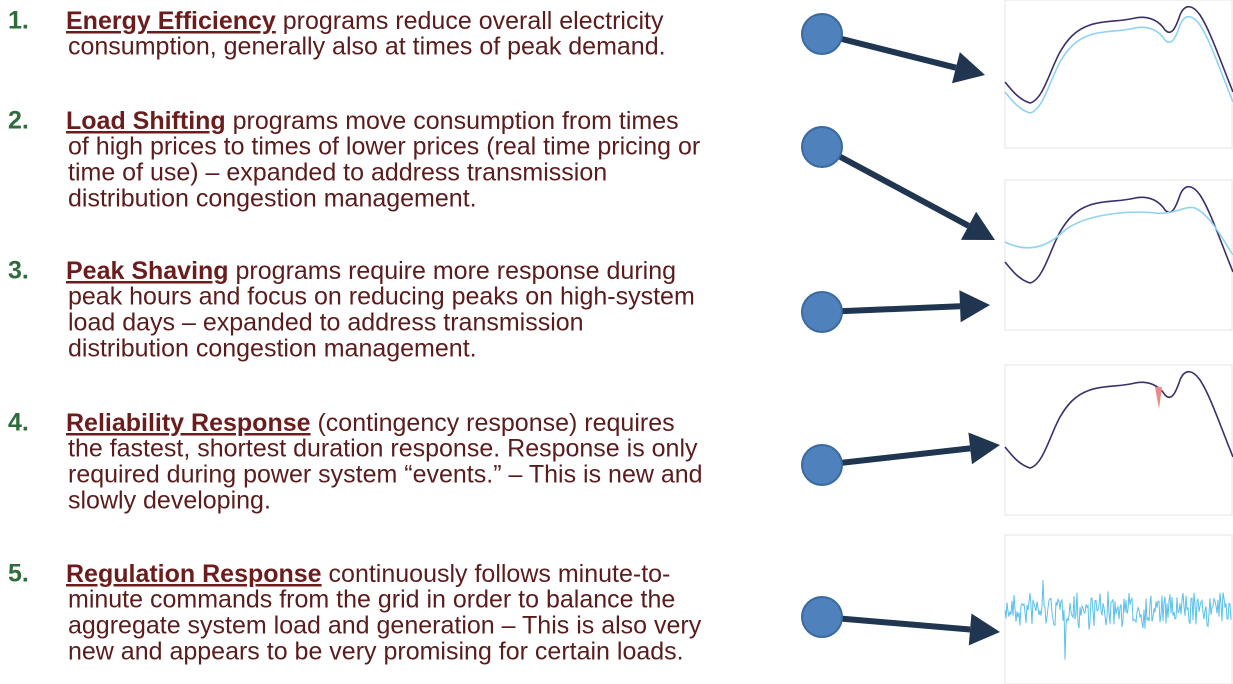 This screenshot has width=1233, height=684. Describe the element at coordinates (171, 21) in the screenshot. I see `item-term: Energy Efficiency` at that location.